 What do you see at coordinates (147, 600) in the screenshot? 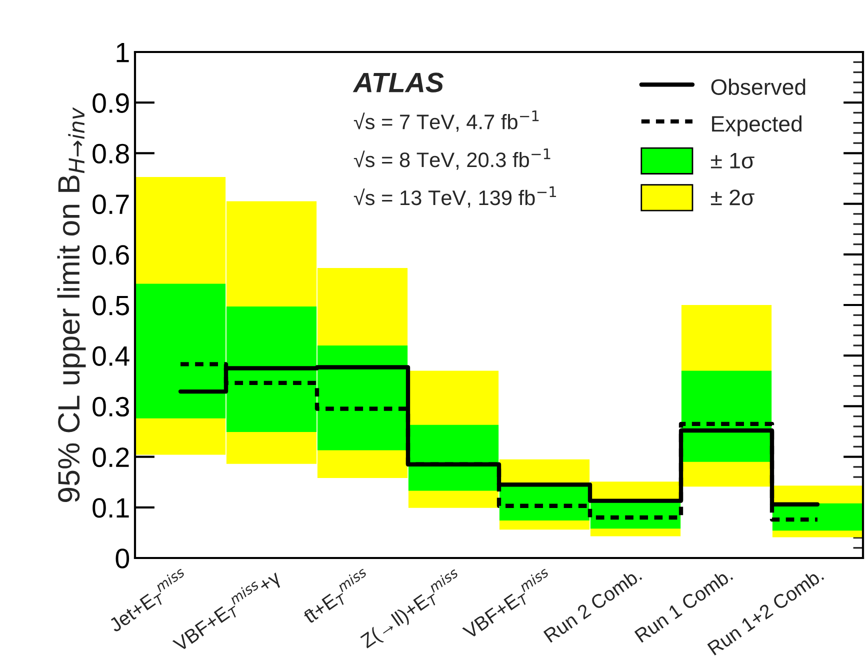
I see `x-tick-label: Jet+E$_{T}$$^{miss}$` at bounding box center [147, 600].